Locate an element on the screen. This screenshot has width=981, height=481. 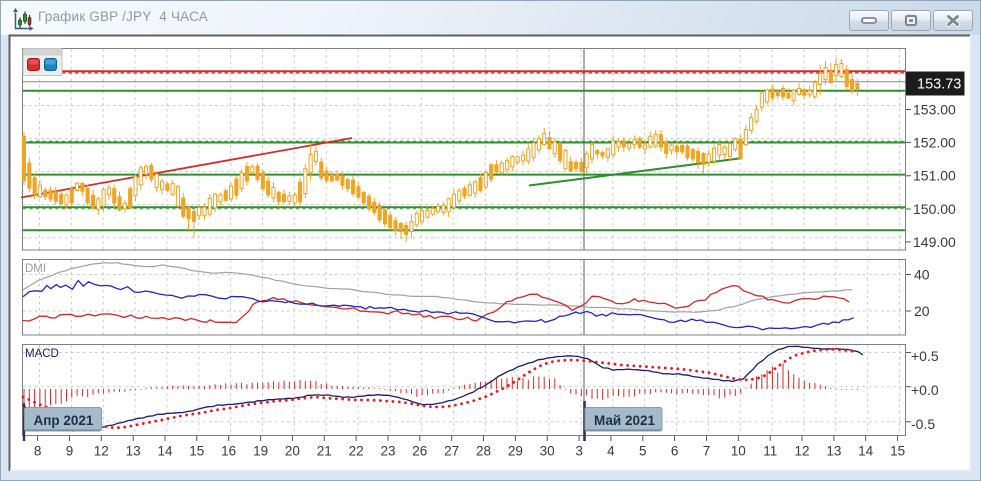
svg-text: 9 is located at coordinates (70, 451).